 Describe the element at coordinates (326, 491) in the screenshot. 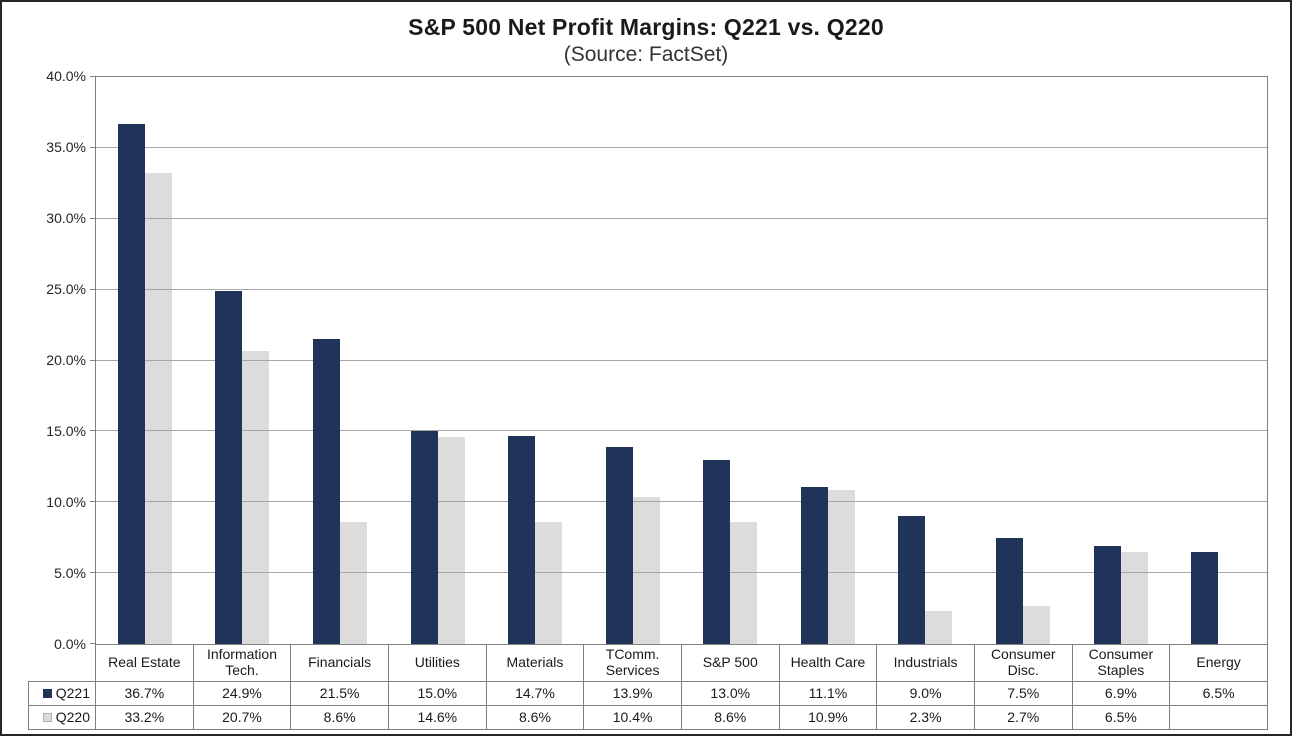

I see `bar-q221-financials` at that location.